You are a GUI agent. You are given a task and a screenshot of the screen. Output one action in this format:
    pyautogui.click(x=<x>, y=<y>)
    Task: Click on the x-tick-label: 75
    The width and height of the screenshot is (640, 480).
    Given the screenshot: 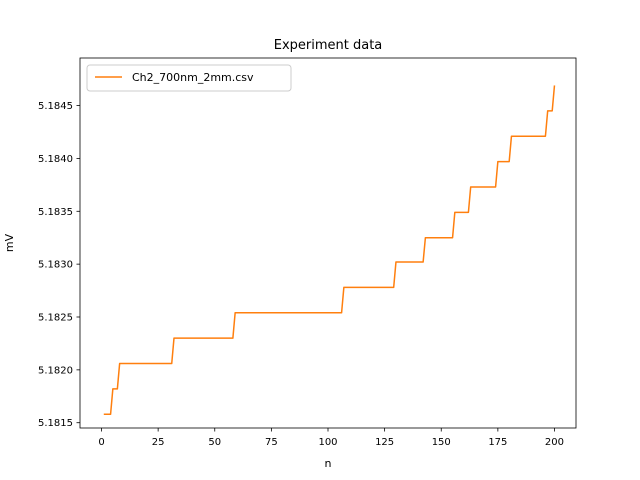 What is the action you would take?
    pyautogui.click(x=271, y=442)
    